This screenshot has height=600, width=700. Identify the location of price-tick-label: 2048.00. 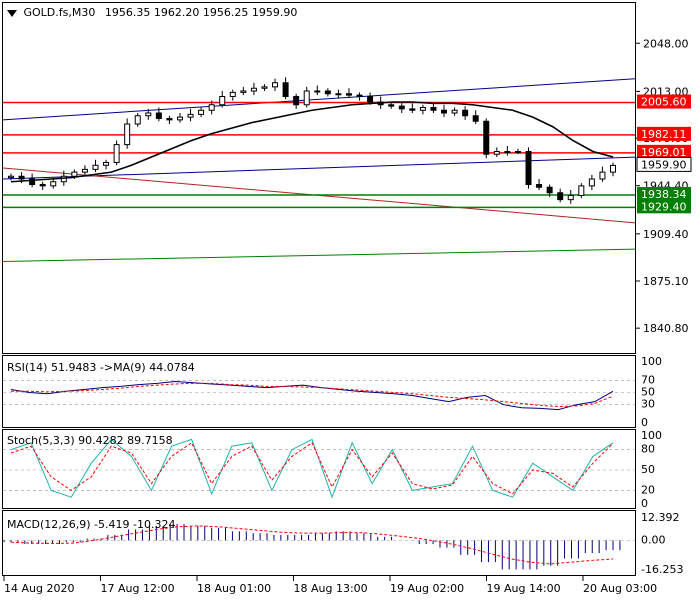
(666, 43).